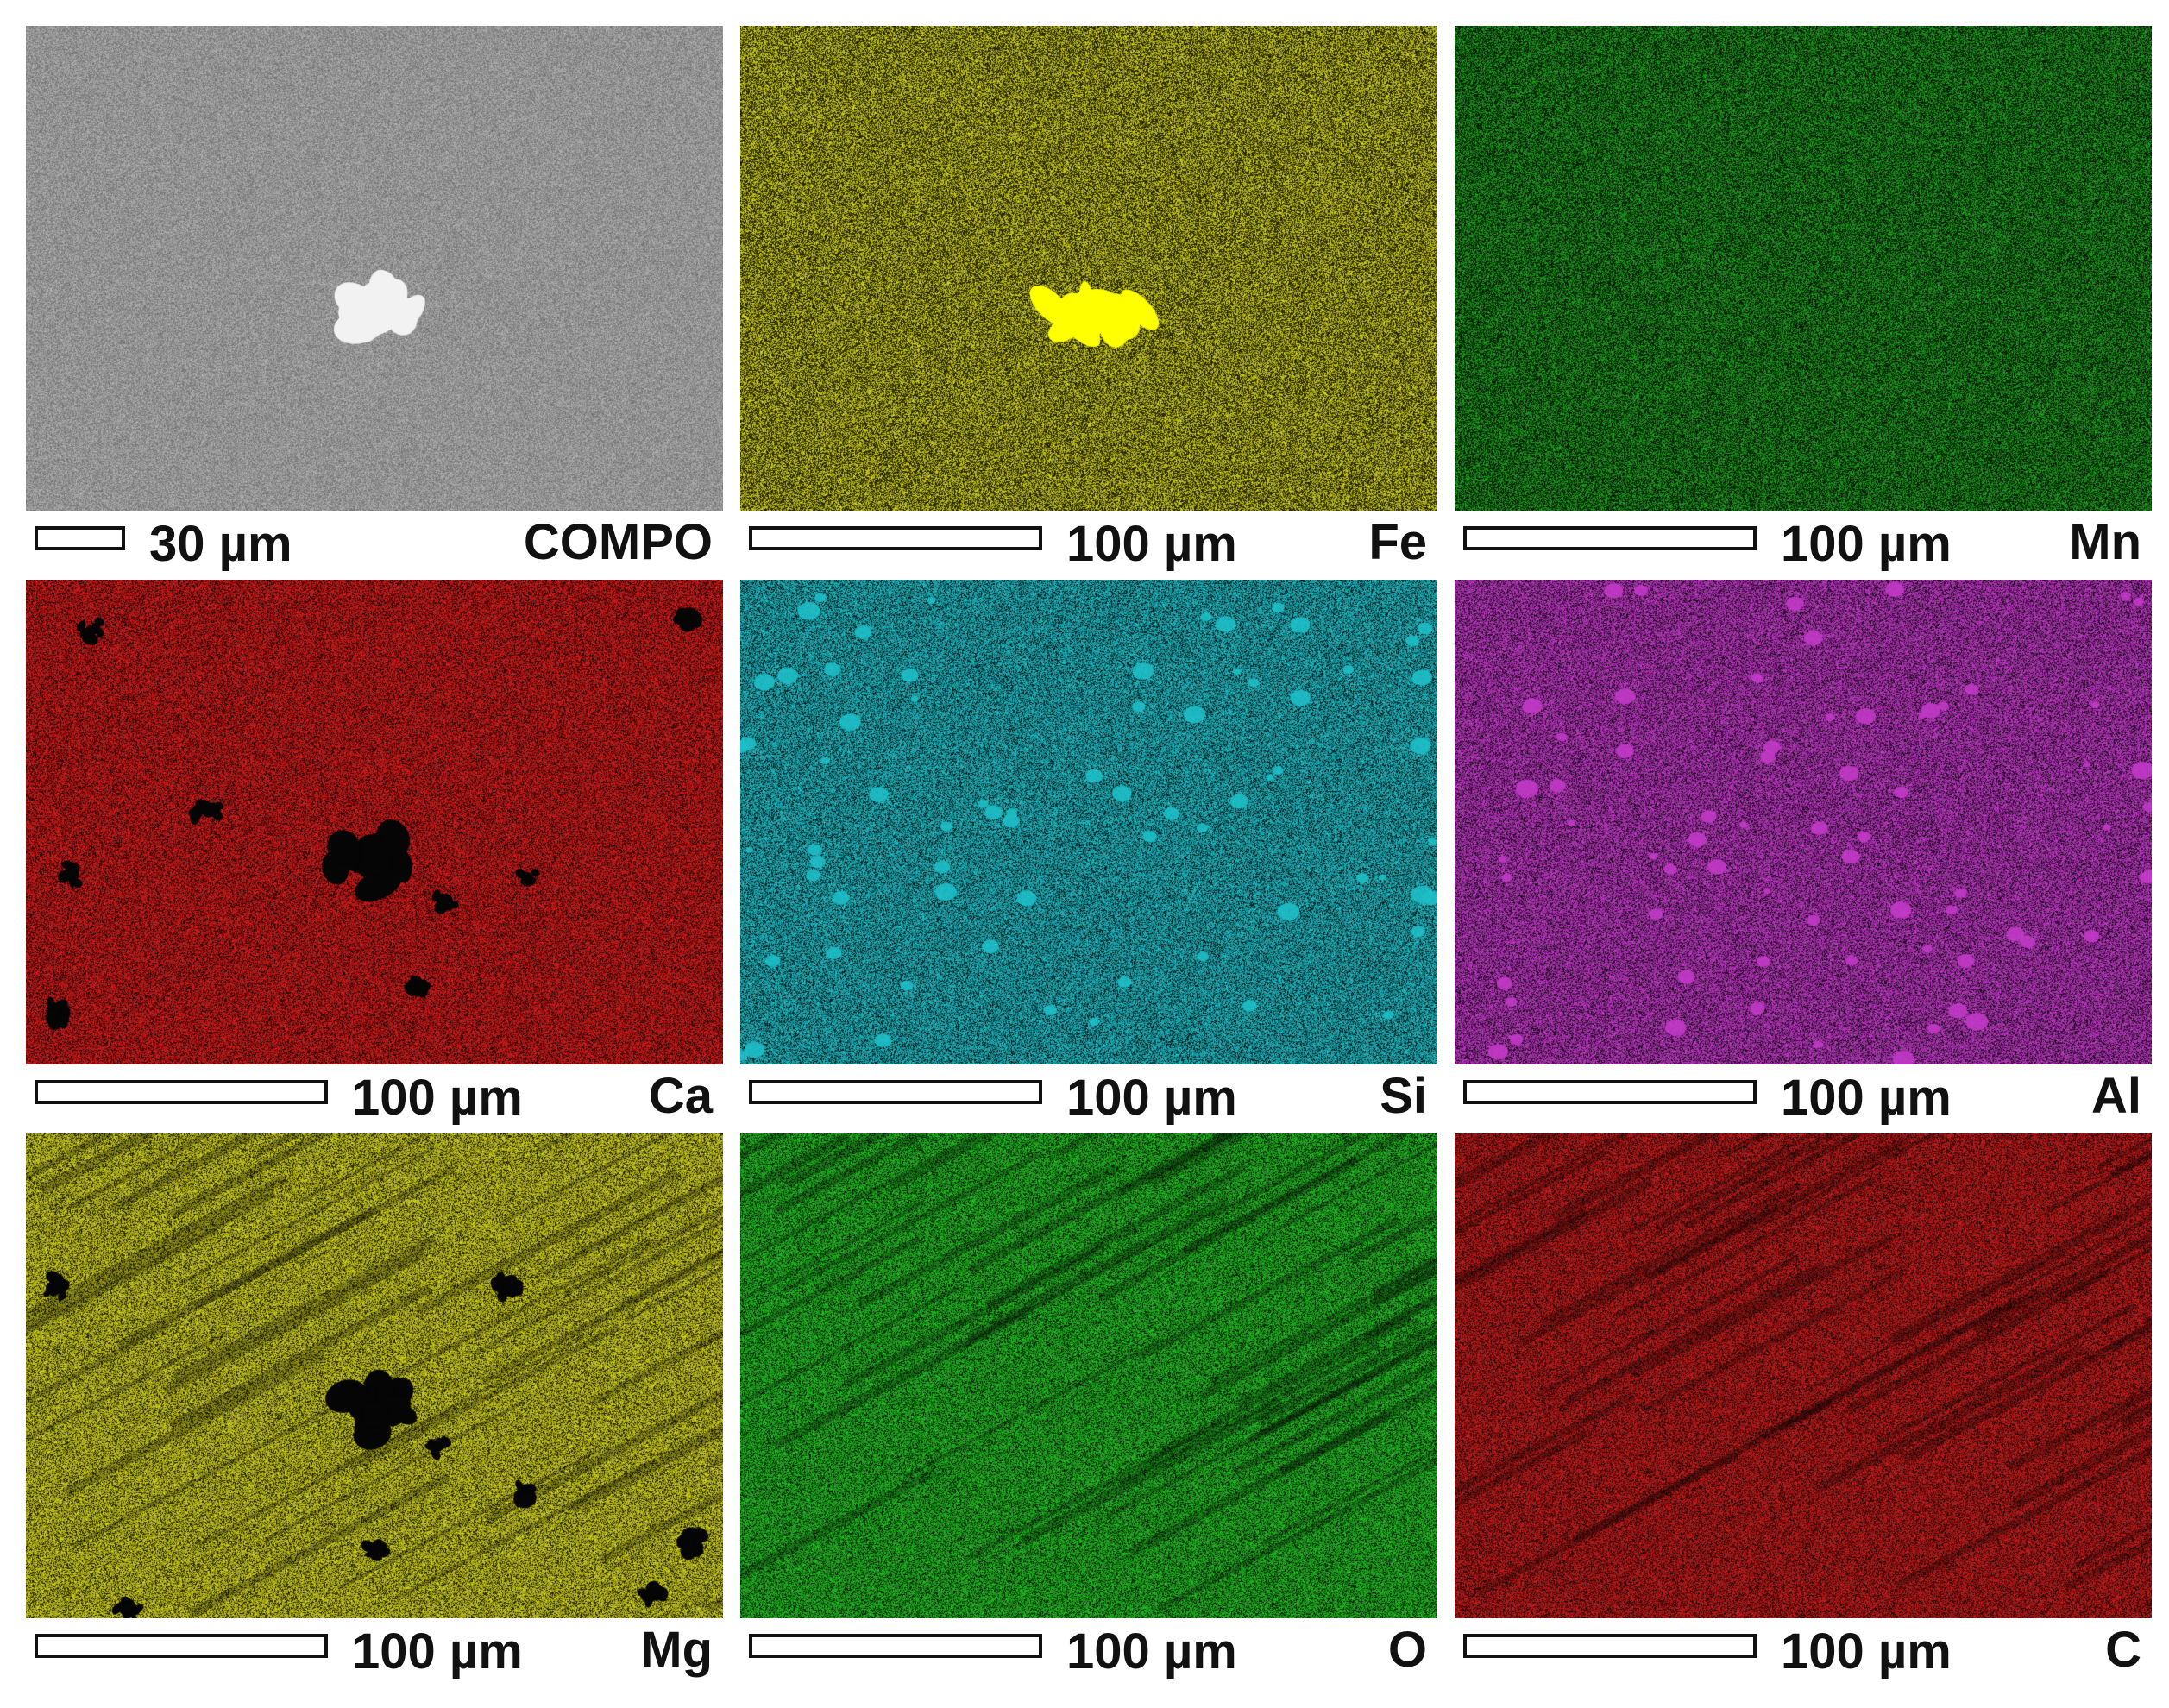 The image size is (2169, 1708). Describe the element at coordinates (1803, 268) in the screenshot. I see `elemental-map-mn` at that location.